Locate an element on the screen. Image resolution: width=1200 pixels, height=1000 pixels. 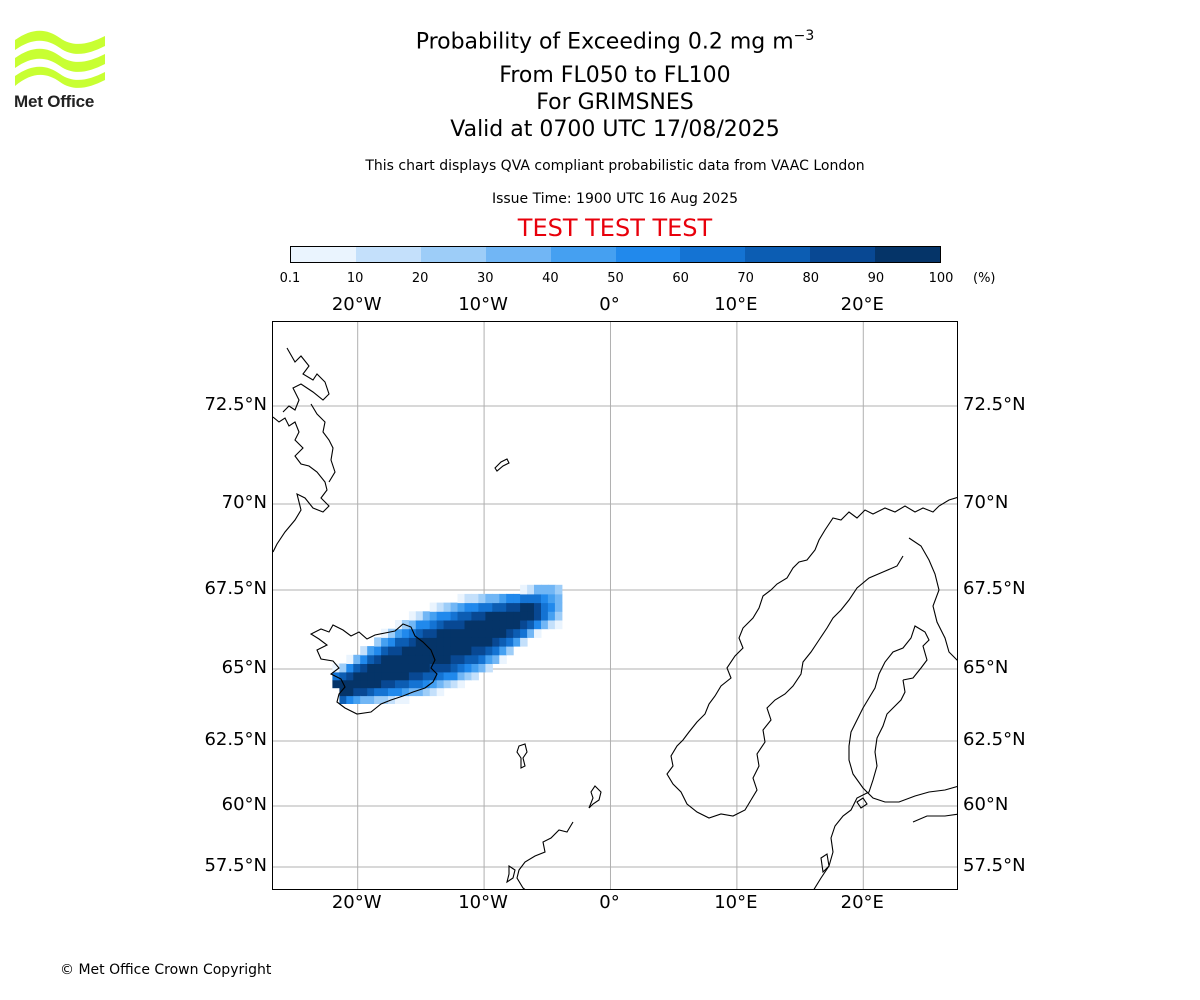
coastline-greenland-fjord is located at coordinates (323, 443).